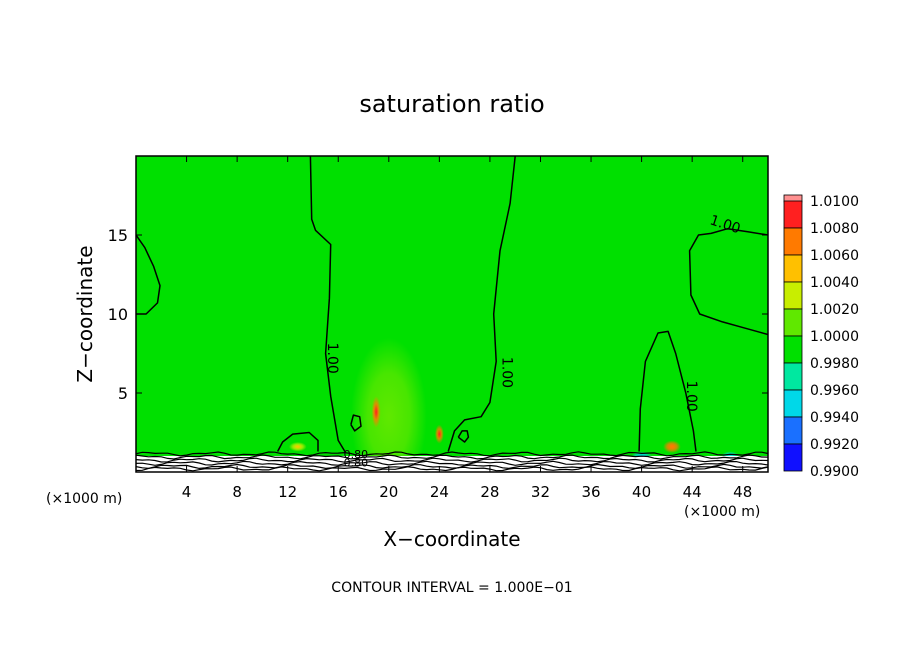  Describe the element at coordinates (451, 104) in the screenshot. I see `chart-title: saturation ratio` at that location.